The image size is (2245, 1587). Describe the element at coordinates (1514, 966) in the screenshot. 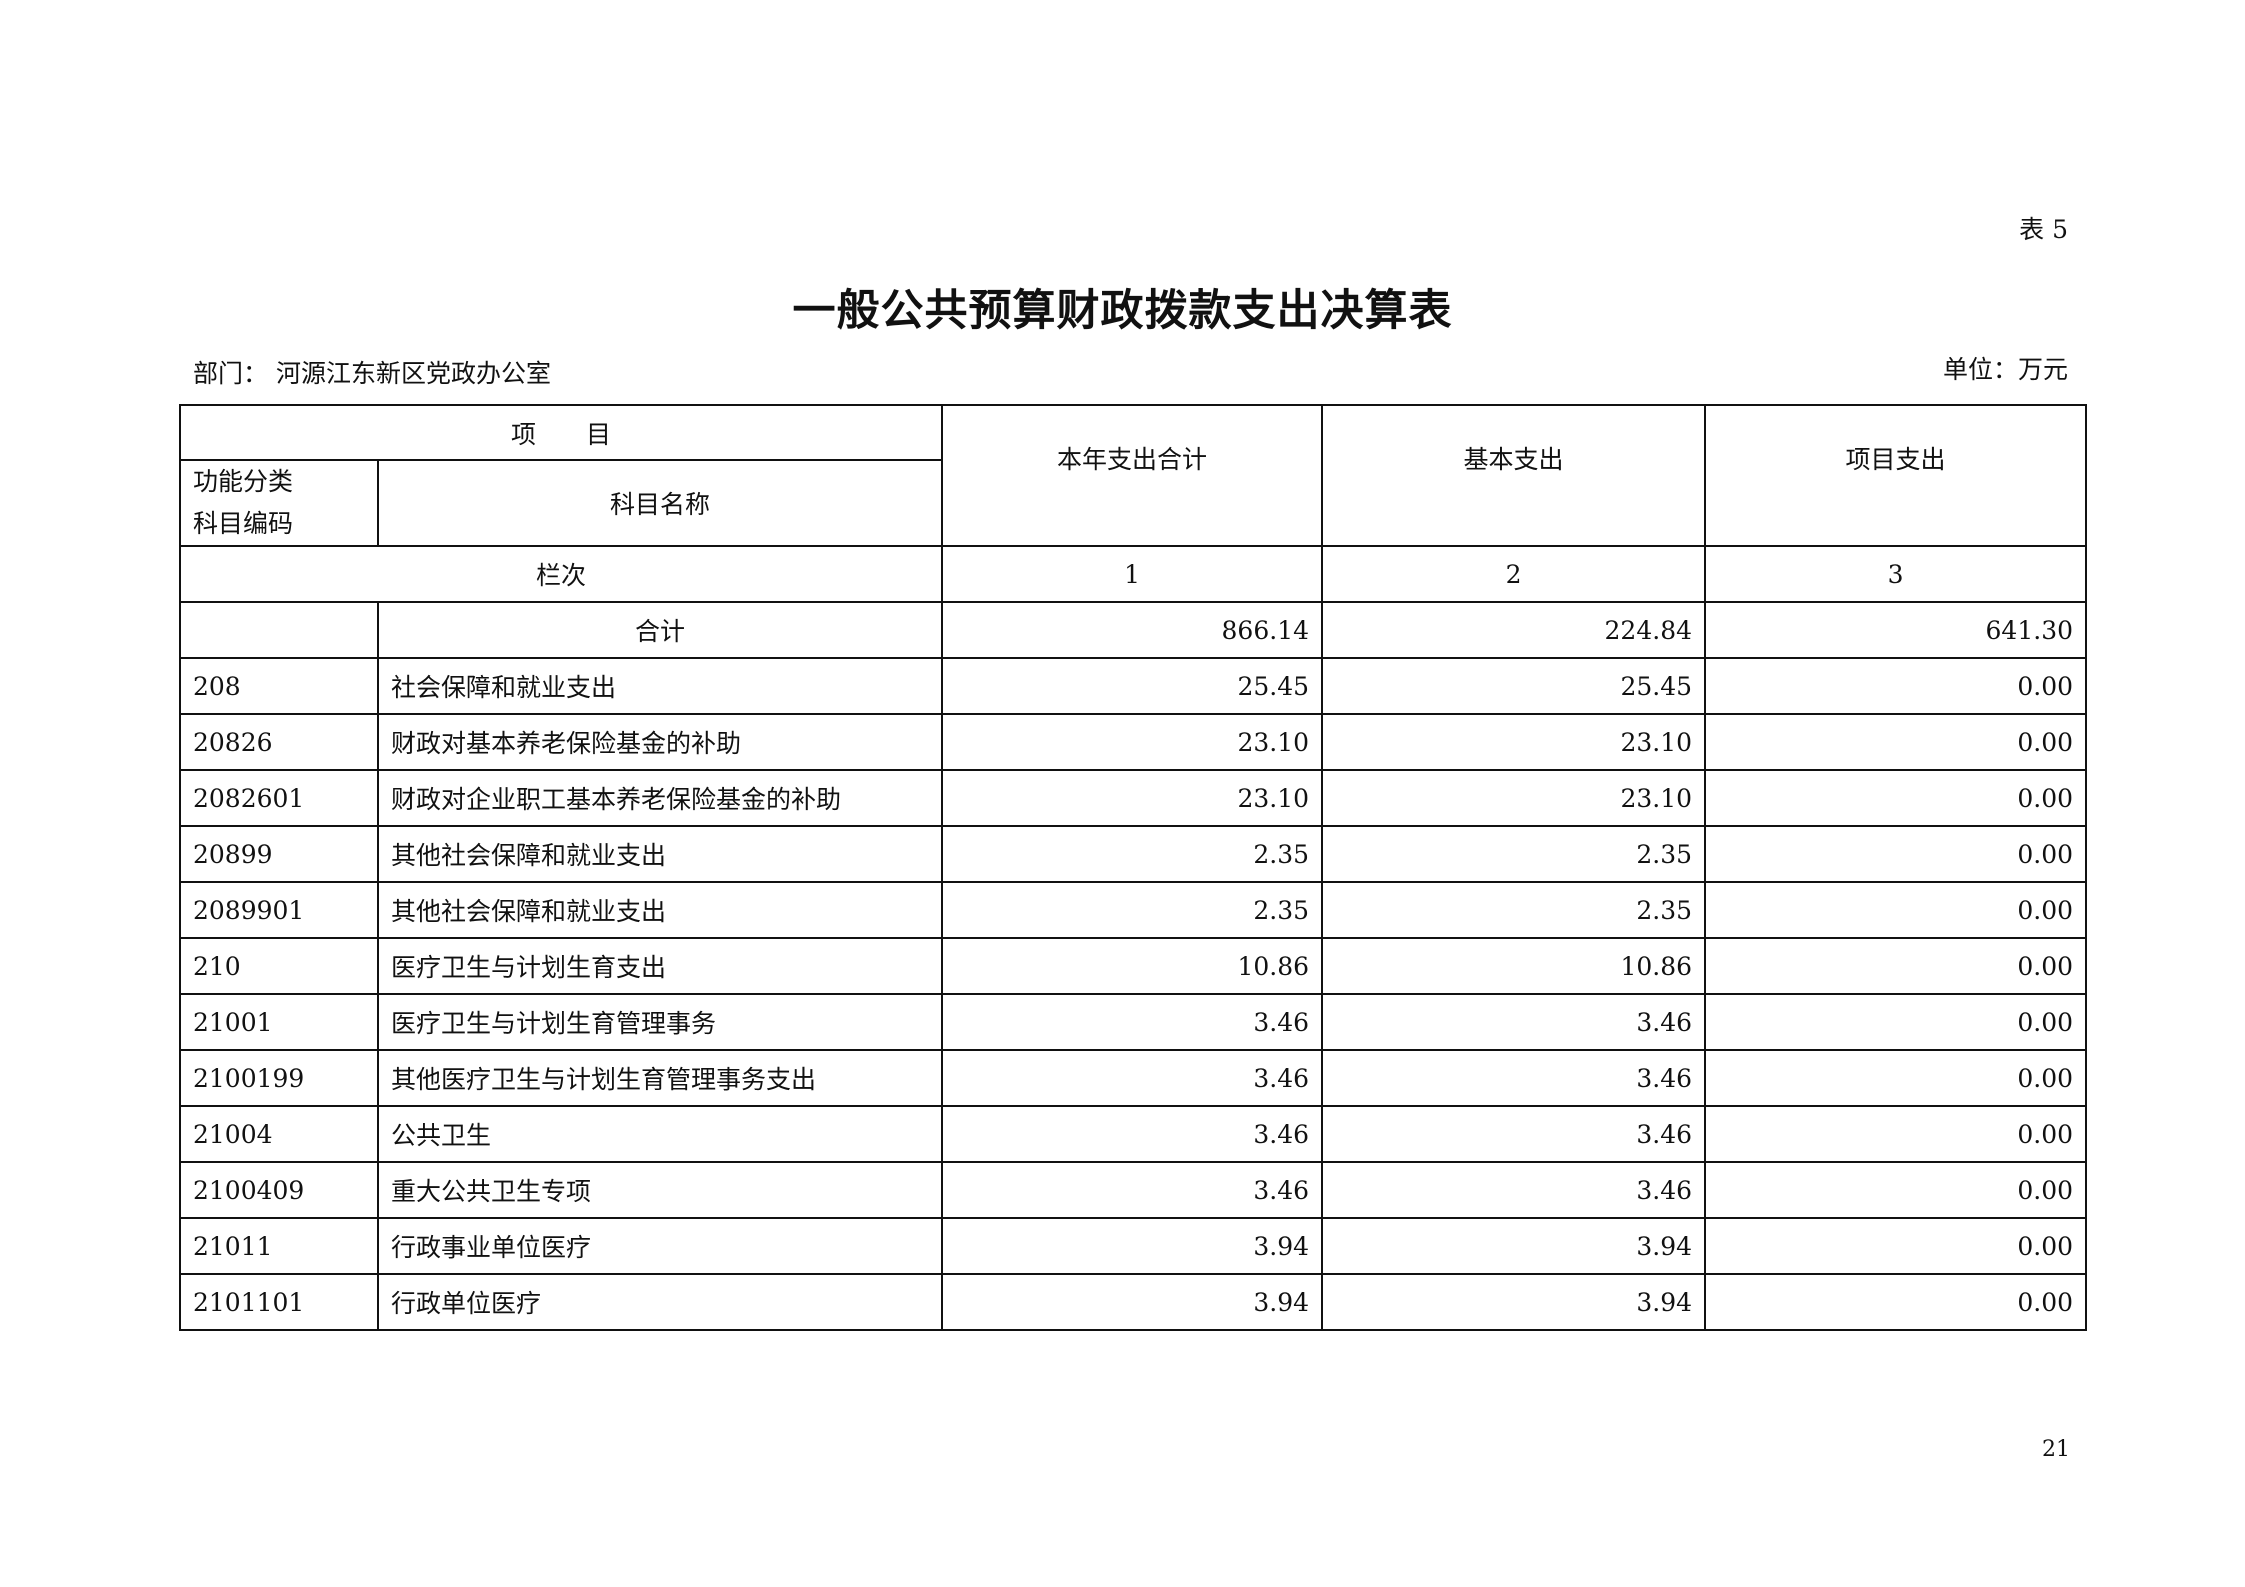

I see `cell-basic: 10.86` at that location.